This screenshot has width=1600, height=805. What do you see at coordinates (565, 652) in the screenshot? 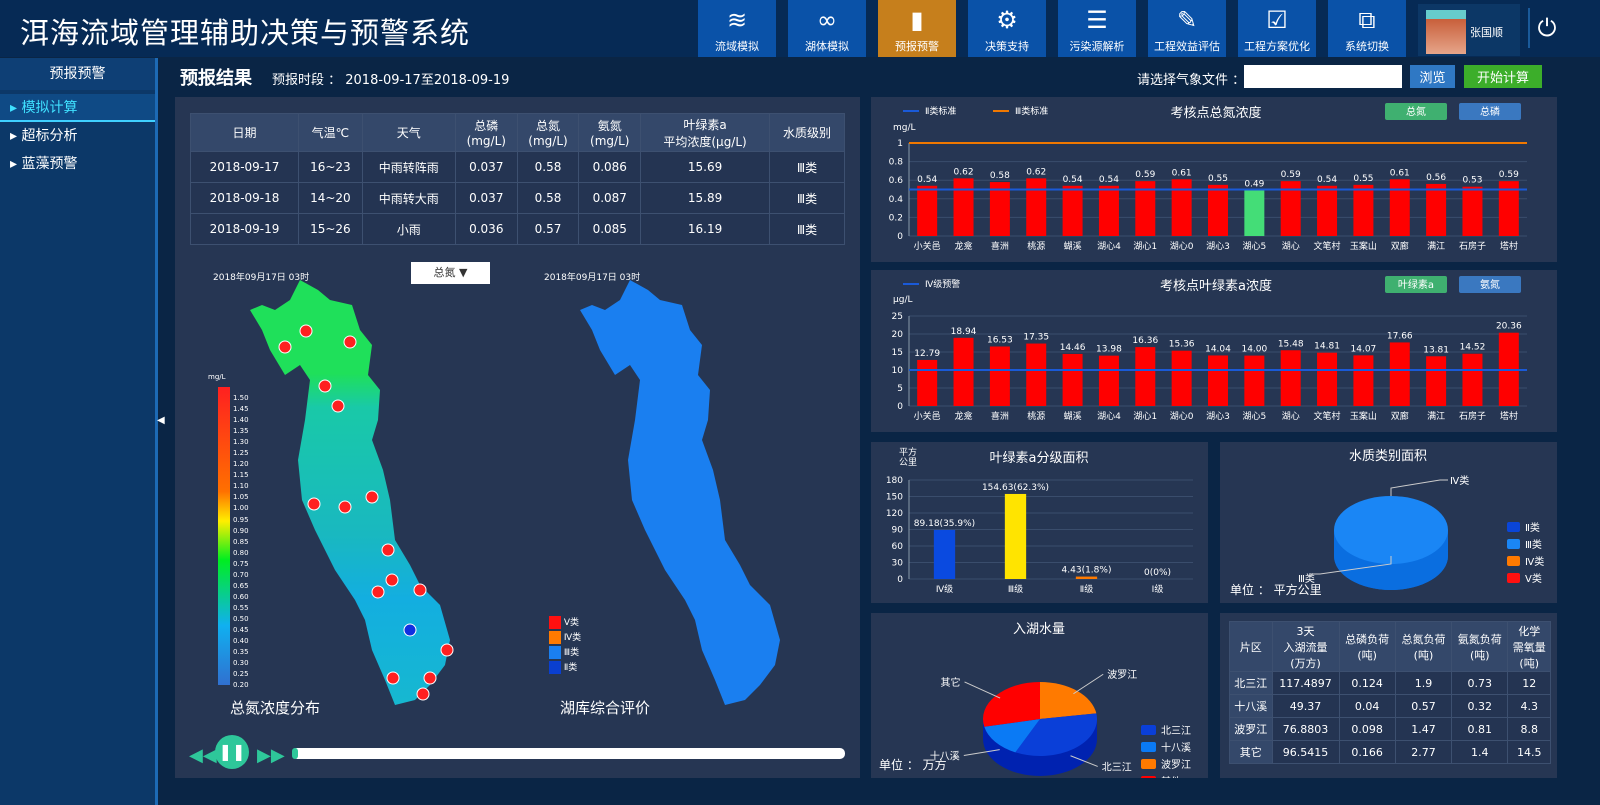
I see `legend-item: Ⅲ类` at bounding box center [565, 652].